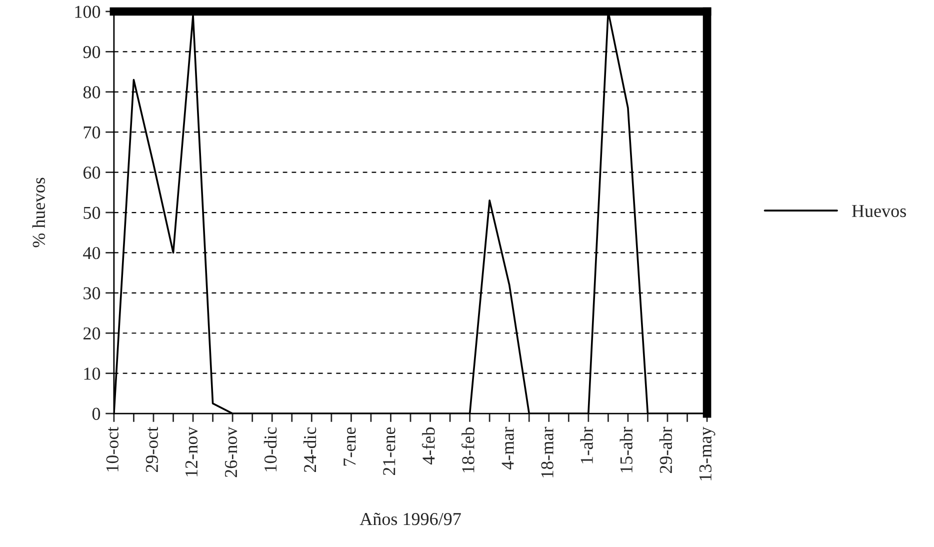 The image size is (934, 547). Describe the element at coordinates (586, 445) in the screenshot. I see `x-tick-label: 1-abr` at that location.